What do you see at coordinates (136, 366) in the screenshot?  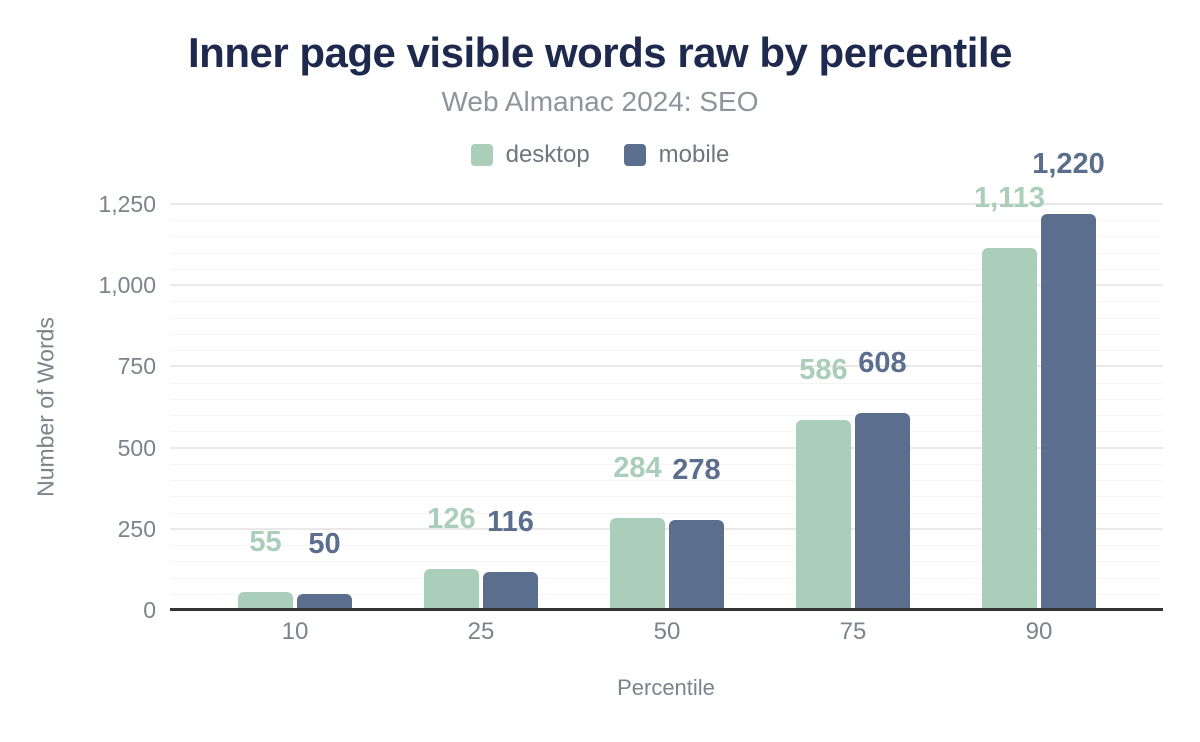 I see `y-tick-label: 750` at bounding box center [136, 366].